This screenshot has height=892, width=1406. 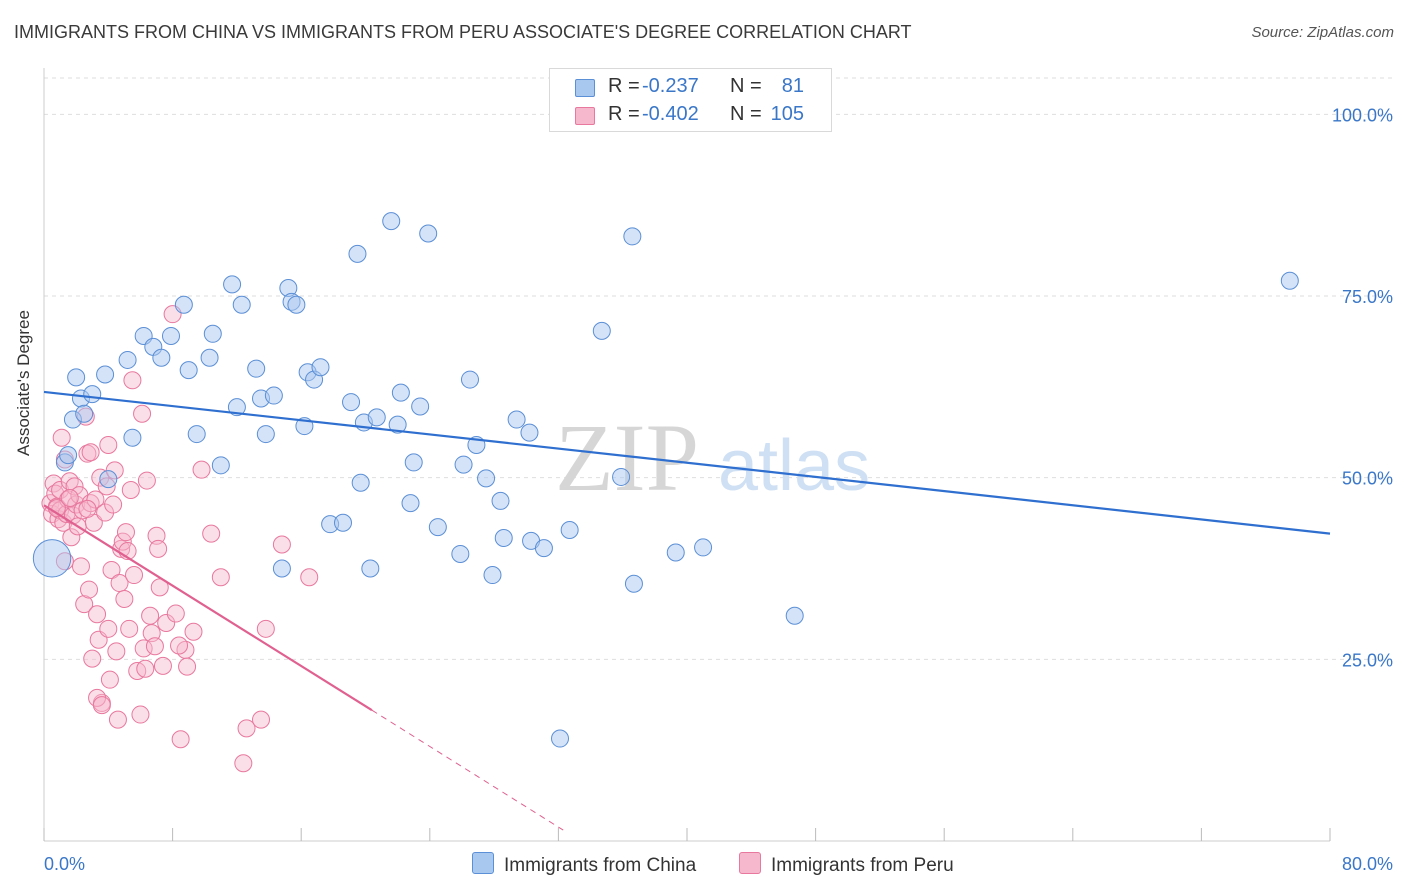 What do you see at coordinates (600, 865) in the screenshot?
I see `bottom-china-label: Immigrants from China` at bounding box center [600, 865].